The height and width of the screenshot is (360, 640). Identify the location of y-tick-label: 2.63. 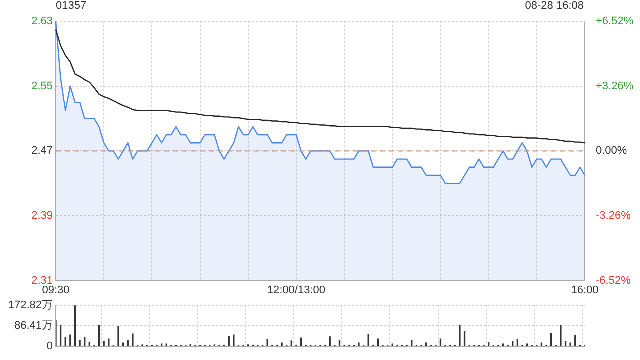
(42, 22).